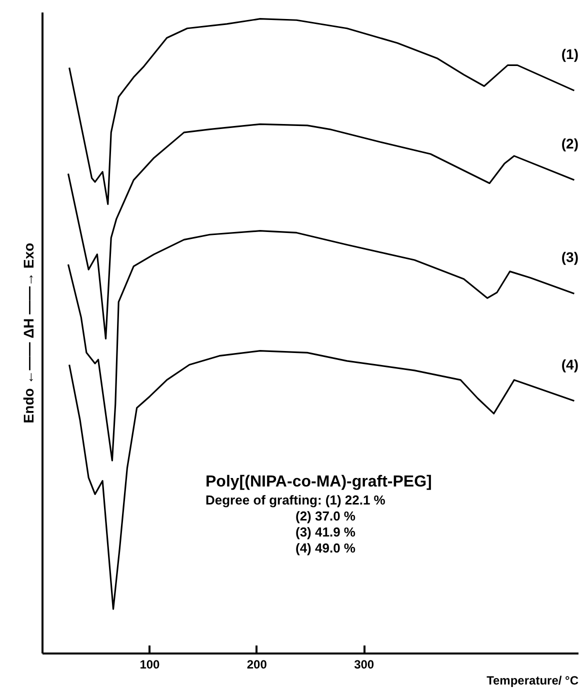 This screenshot has width=582, height=699. What do you see at coordinates (364, 665) in the screenshot?
I see `x-tick-label: 300` at bounding box center [364, 665].